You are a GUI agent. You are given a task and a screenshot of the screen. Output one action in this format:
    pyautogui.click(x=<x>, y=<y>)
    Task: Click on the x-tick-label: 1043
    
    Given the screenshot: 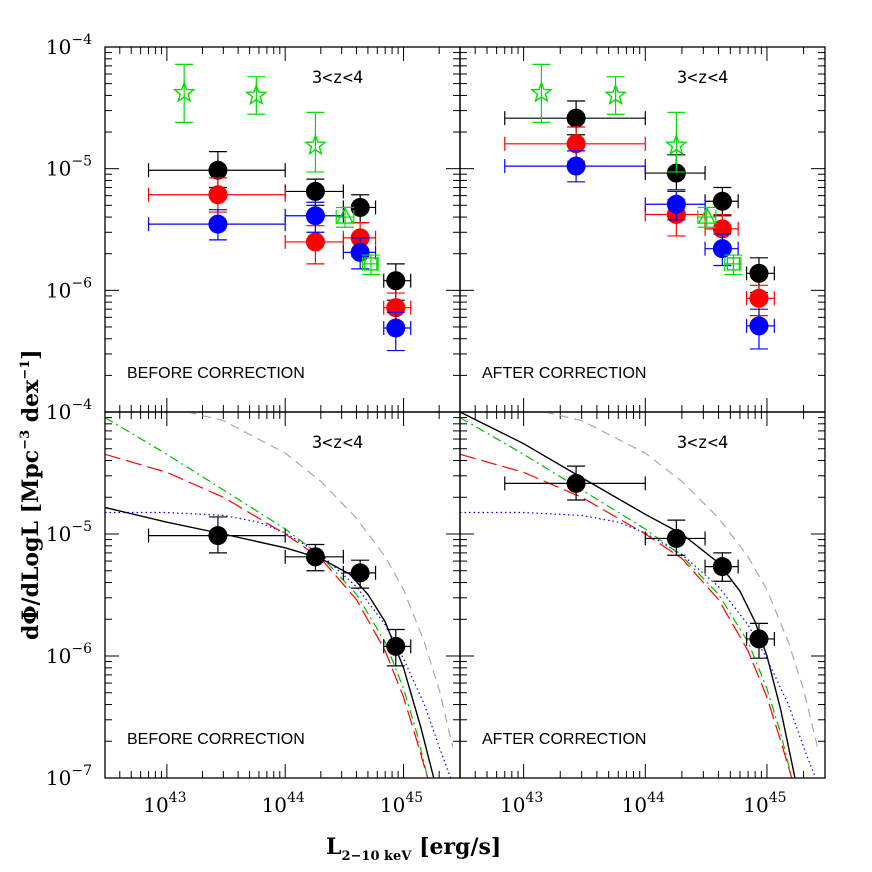 What is the action you would take?
    pyautogui.click(x=164, y=803)
    